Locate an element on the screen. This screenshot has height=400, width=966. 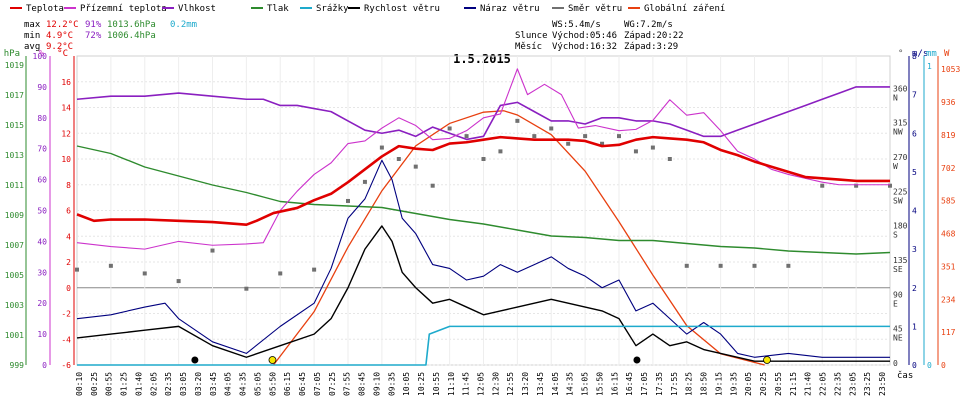
axis-tick-hpa: 1001 is located at coordinates (14, 335).